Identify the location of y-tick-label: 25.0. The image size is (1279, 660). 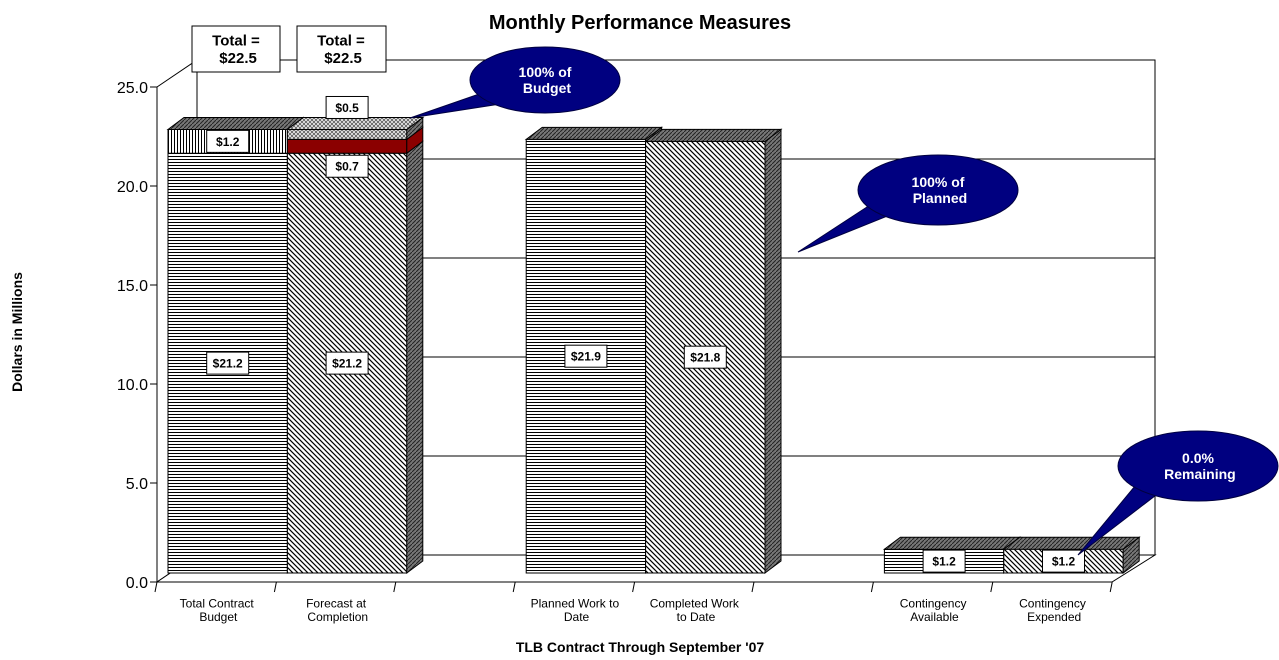
(132, 88).